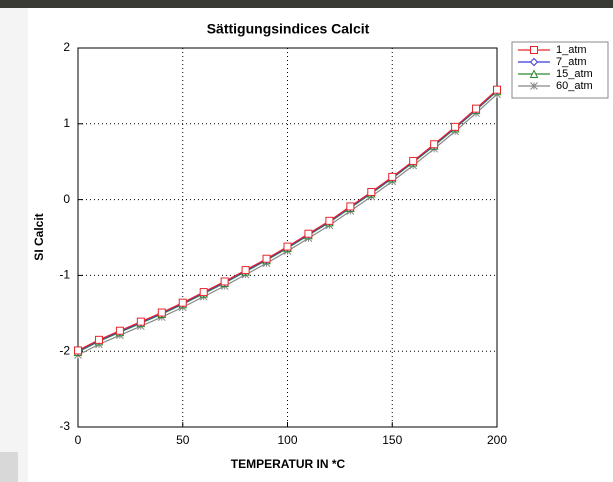  What do you see at coordinates (39, 236) in the screenshot?
I see `y-axis-label: SI Calcit` at bounding box center [39, 236].